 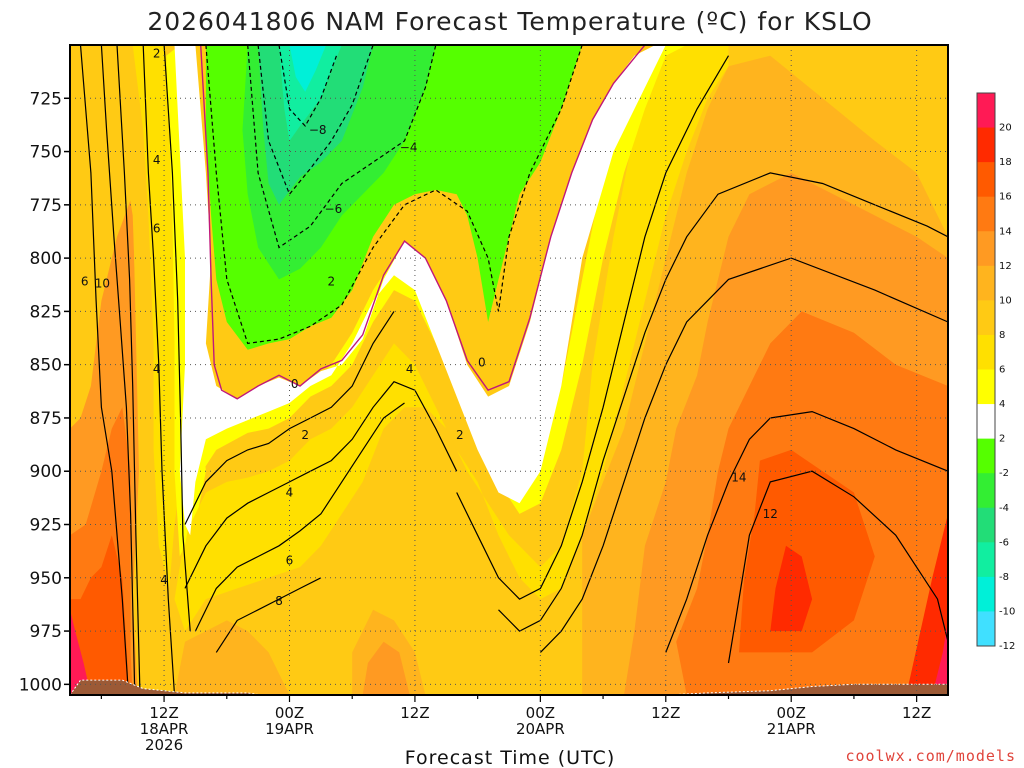 What do you see at coordinates (318, 130) in the screenshot?
I see `contour-label: −8` at bounding box center [318, 130].